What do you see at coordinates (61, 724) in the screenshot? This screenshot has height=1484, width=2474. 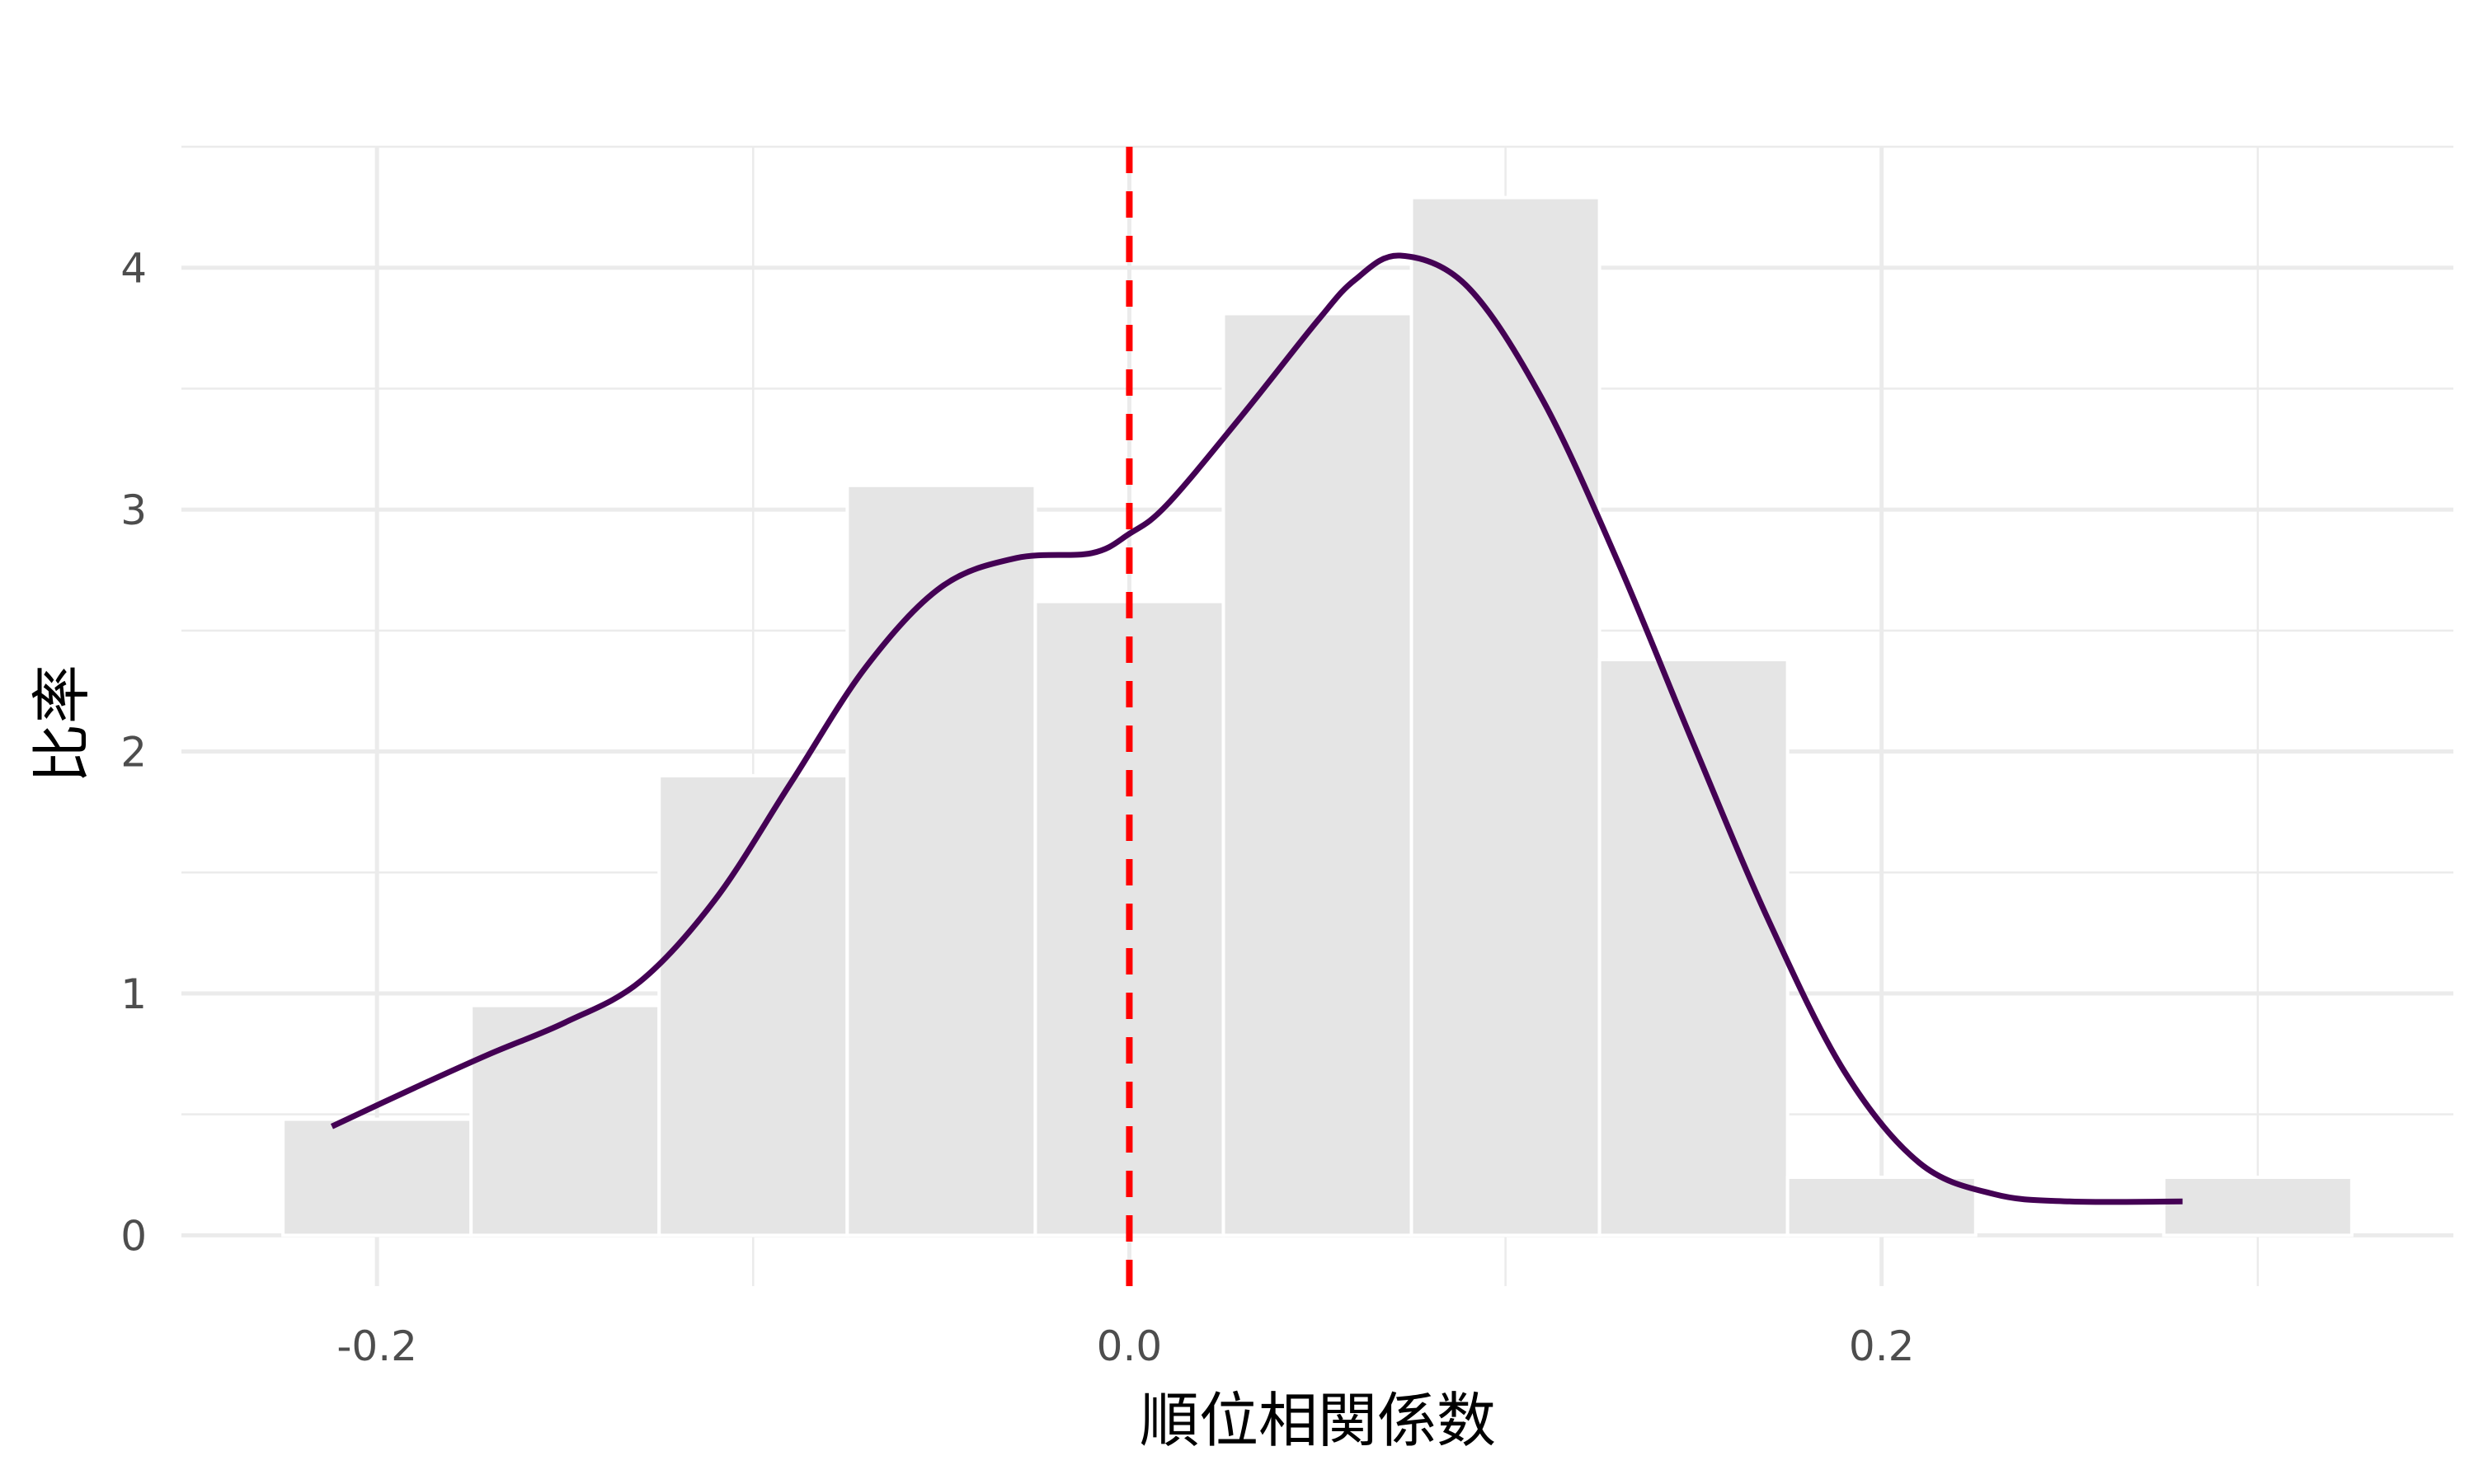 I see `y-axis-title: 比率` at bounding box center [61, 724].